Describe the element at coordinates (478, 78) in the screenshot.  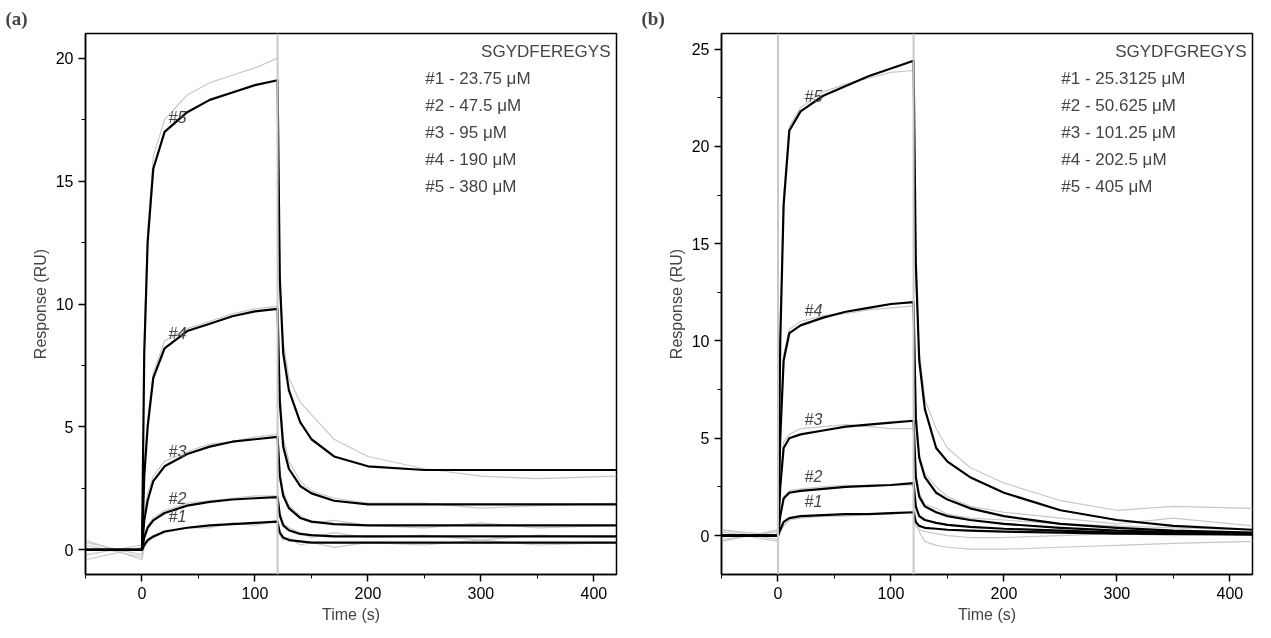
I see `annotation: #1 - 23.75 μM` at that location.